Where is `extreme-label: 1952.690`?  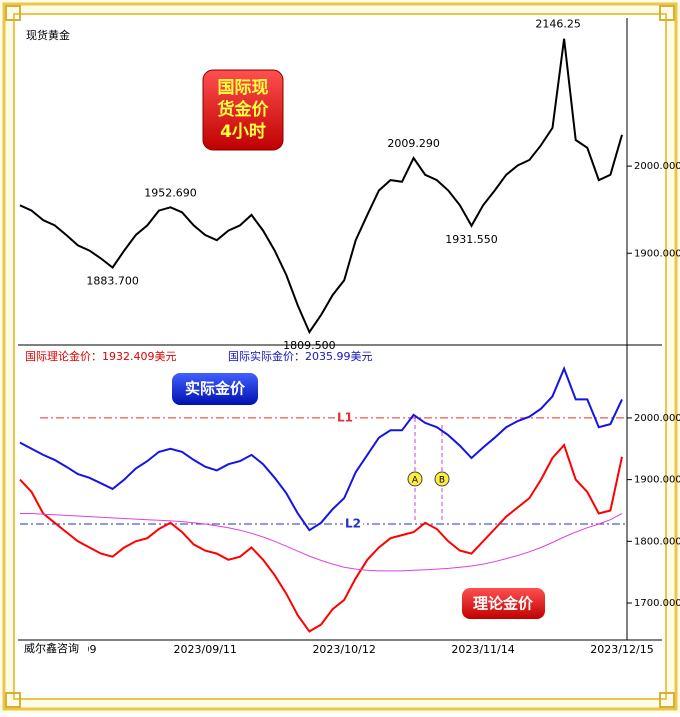 extreme-label: 1952.690 is located at coordinates (170, 192).